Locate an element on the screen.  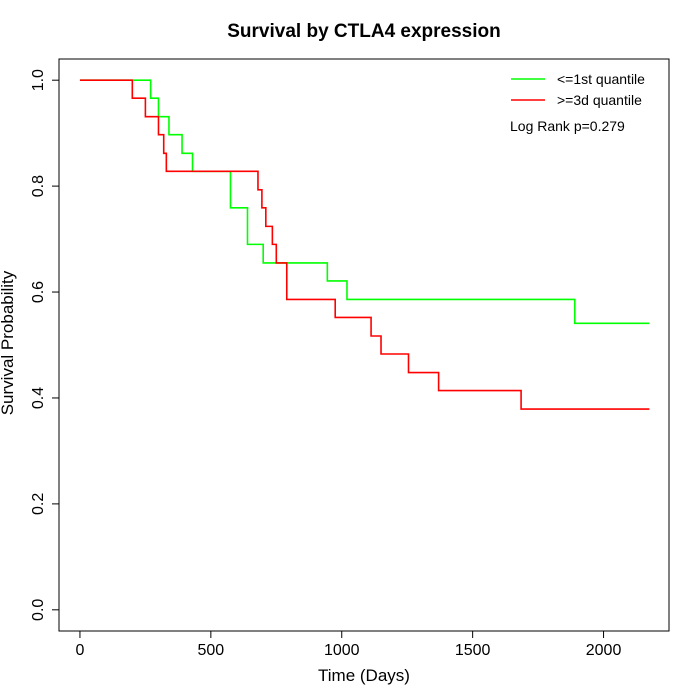
legend-label: >=3d quantile is located at coordinates (599, 100).